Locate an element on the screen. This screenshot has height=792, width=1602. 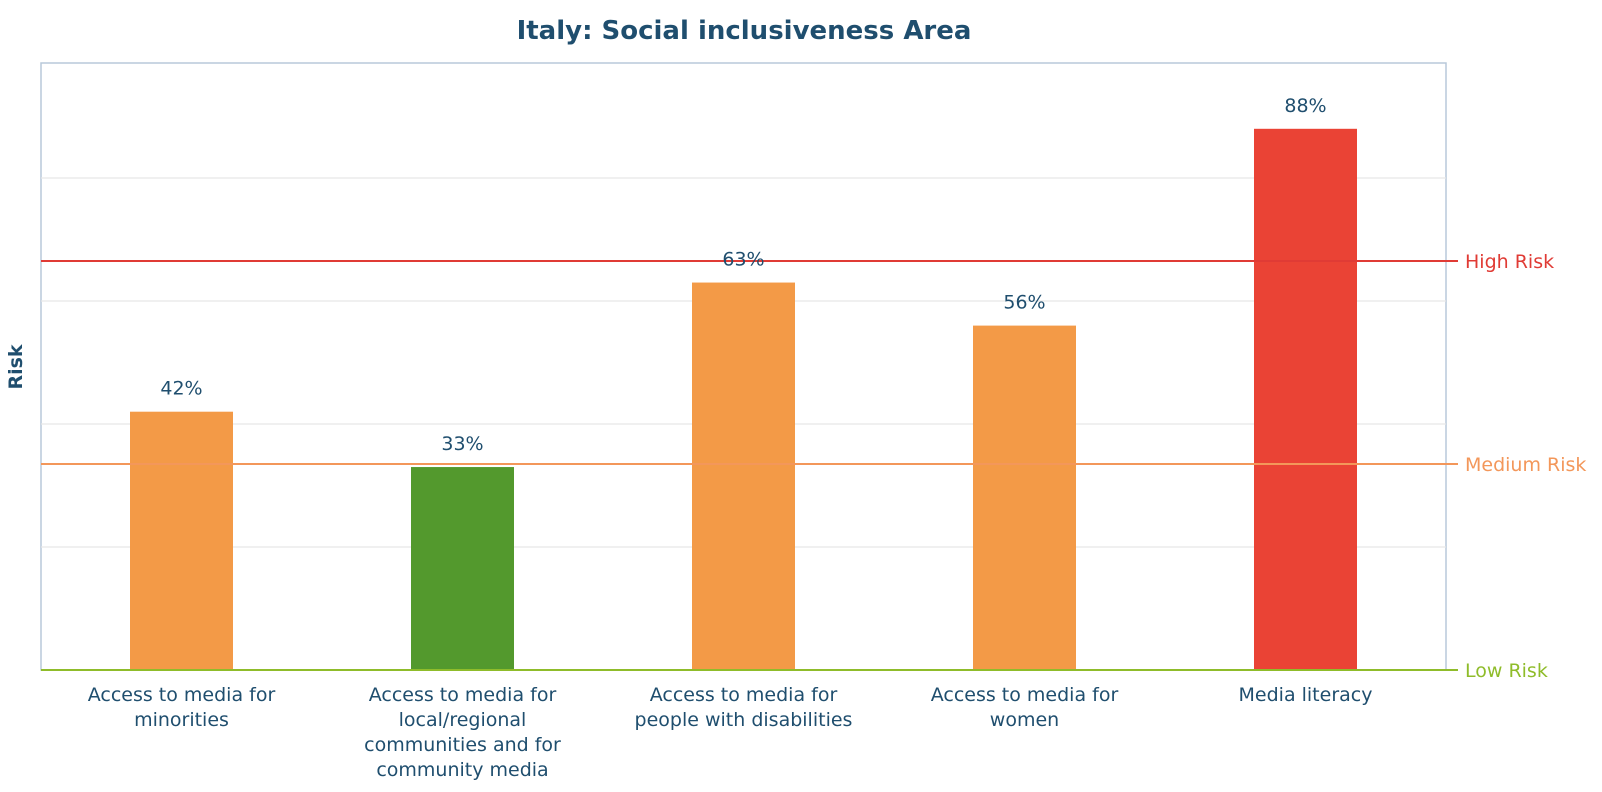
threshold-label-2: Low Risk is located at coordinates (1506, 671).